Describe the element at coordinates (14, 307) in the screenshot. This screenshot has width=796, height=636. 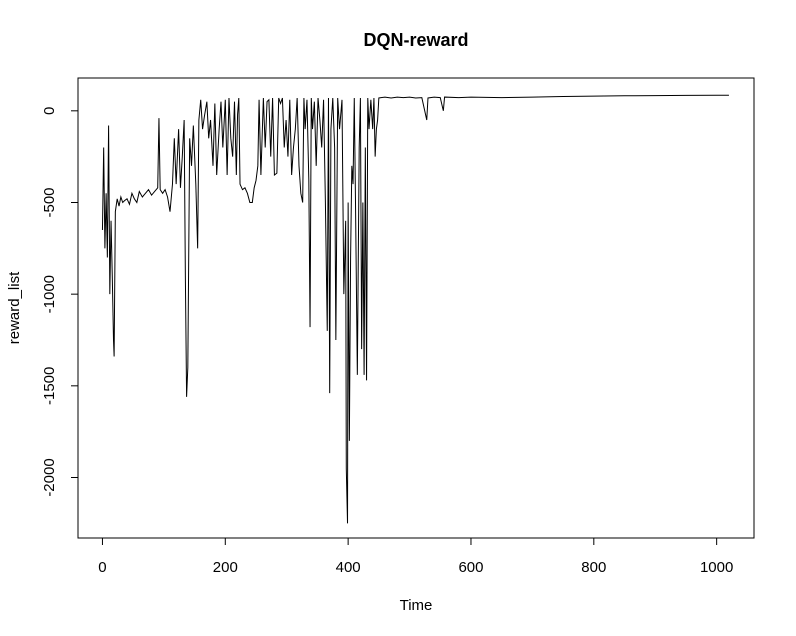
I see `y-axis-label: reward_list` at that location.